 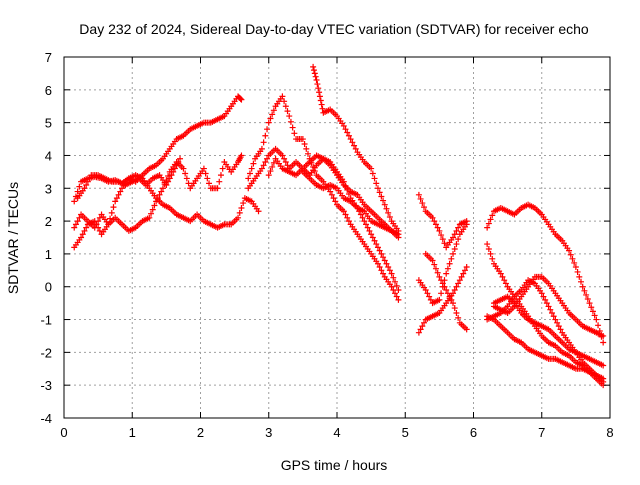 What do you see at coordinates (48, 254) in the screenshot?
I see `y-tick-label: 1` at bounding box center [48, 254].